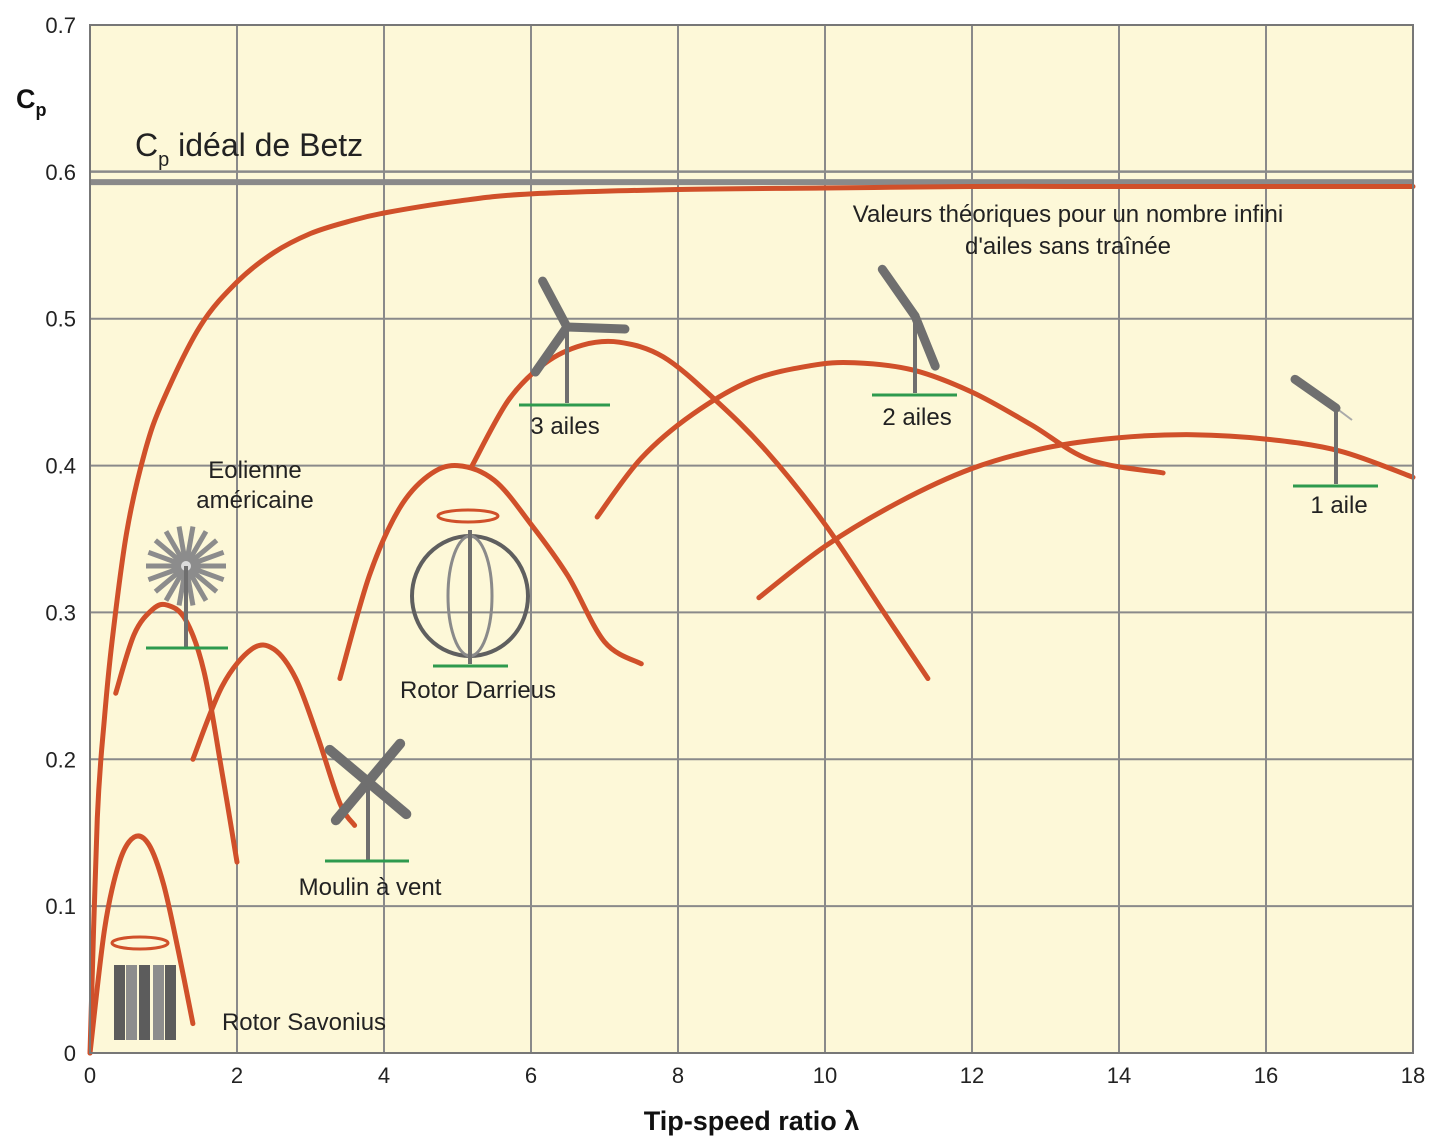  Describe the element at coordinates (1068, 214) in the screenshot. I see `curve-label-0: Valeurs théoriques pour un nombre infini` at that location.